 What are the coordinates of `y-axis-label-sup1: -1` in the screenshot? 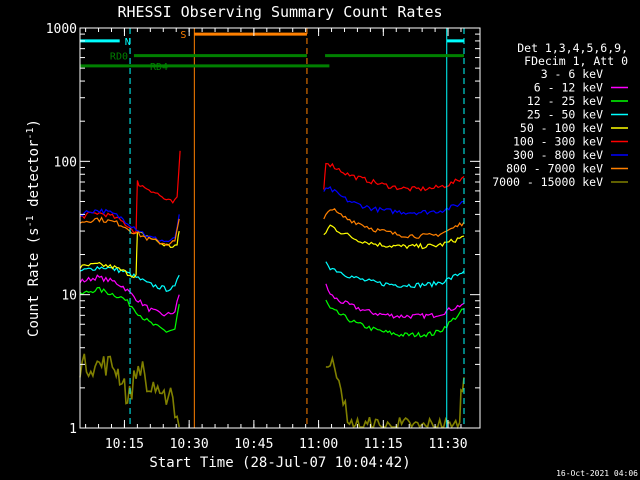 It's located at (30, 221).